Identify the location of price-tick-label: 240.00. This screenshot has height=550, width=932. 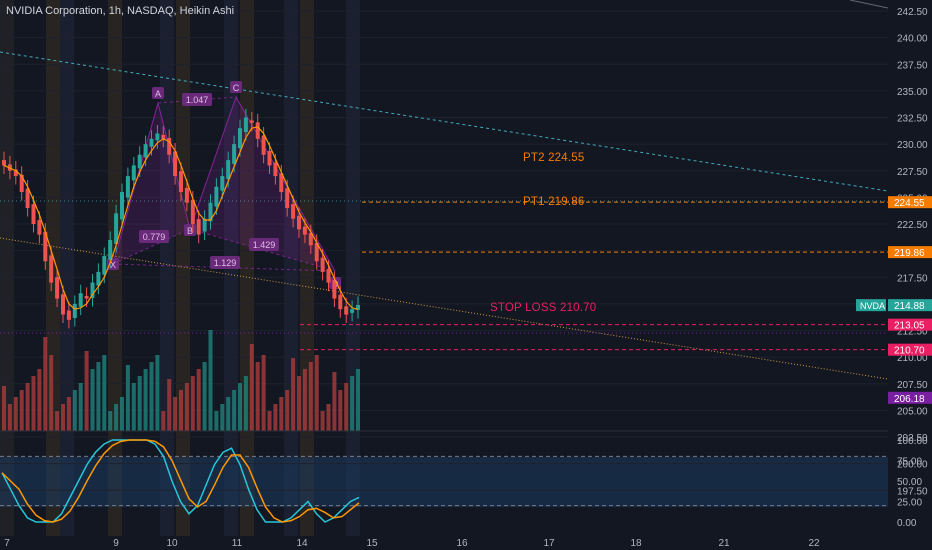
(912, 39).